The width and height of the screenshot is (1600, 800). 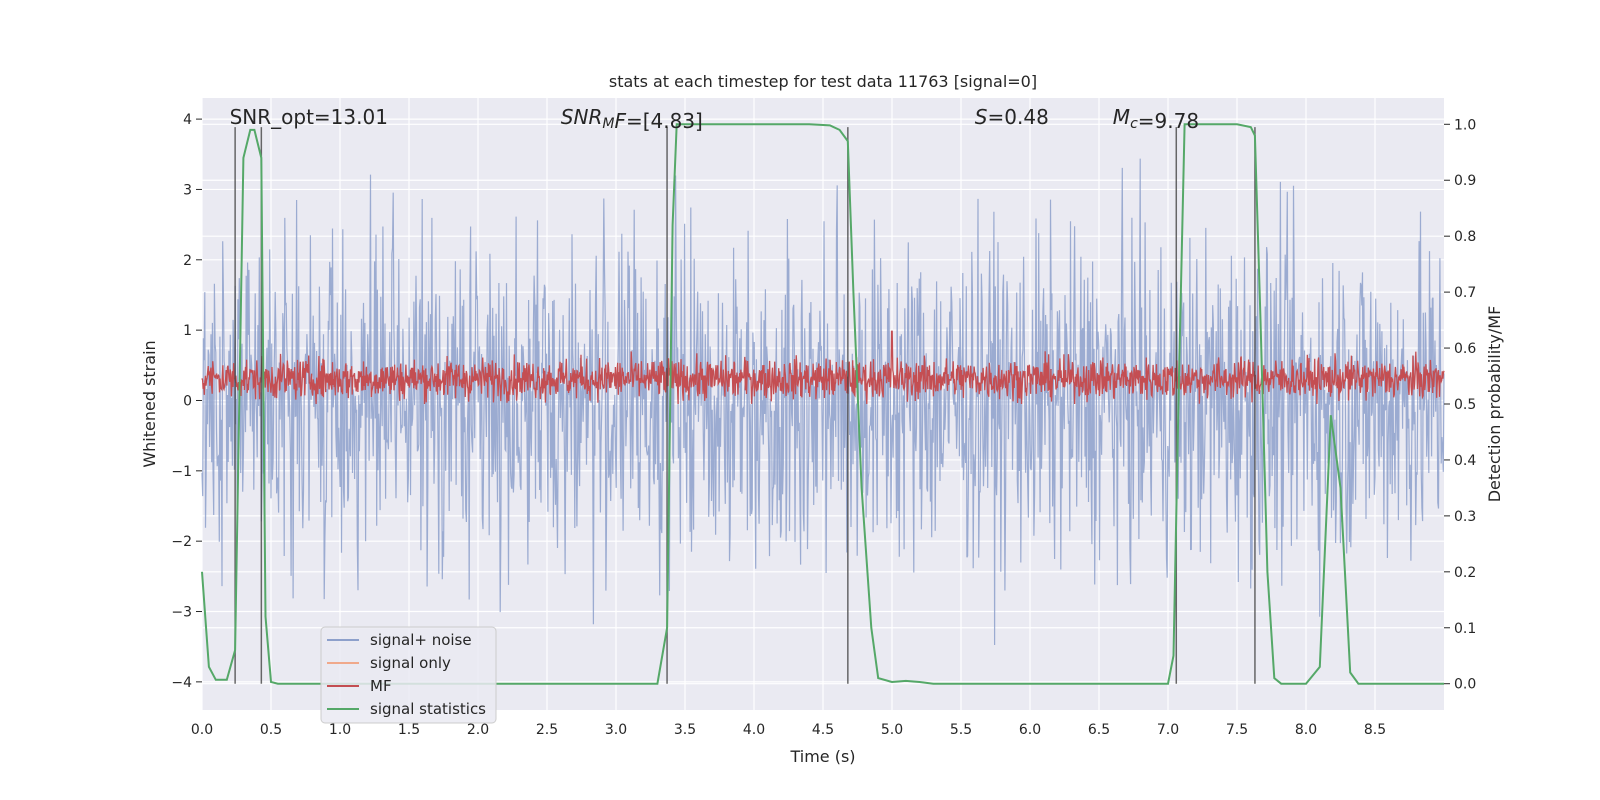 I want to click on y-tick-label-left: 0, so click(x=187, y=401).